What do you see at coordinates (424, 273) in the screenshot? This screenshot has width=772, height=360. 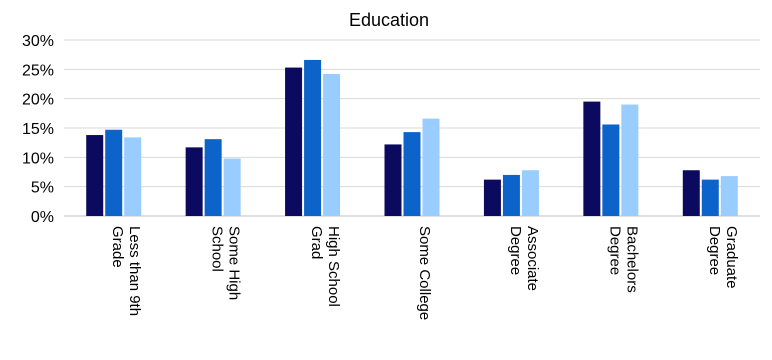 I see `category-label: Some College` at bounding box center [424, 273].